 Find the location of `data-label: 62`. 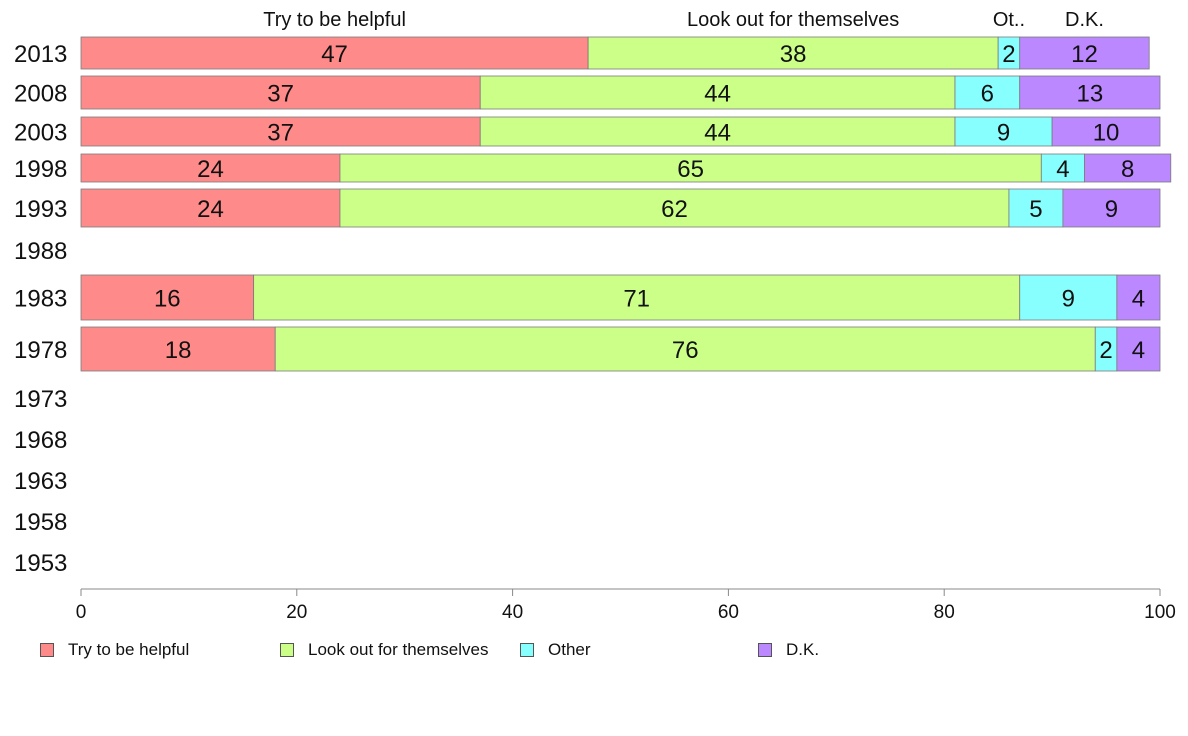

data-label: 62 is located at coordinates (674, 209).